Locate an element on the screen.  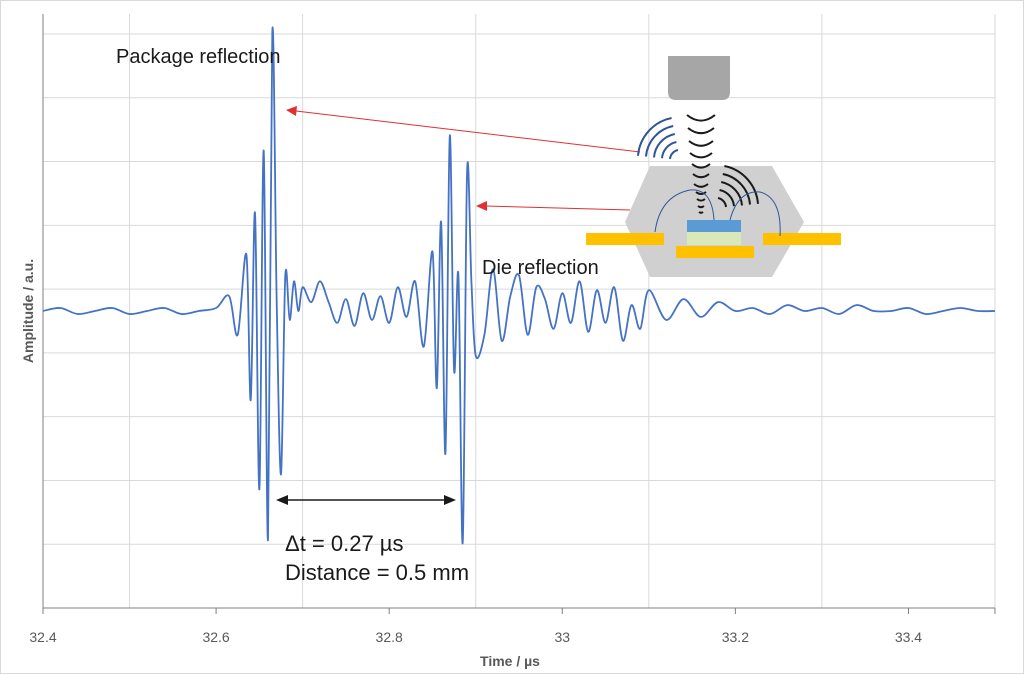
time-difference-arrow is located at coordinates (366, 500).